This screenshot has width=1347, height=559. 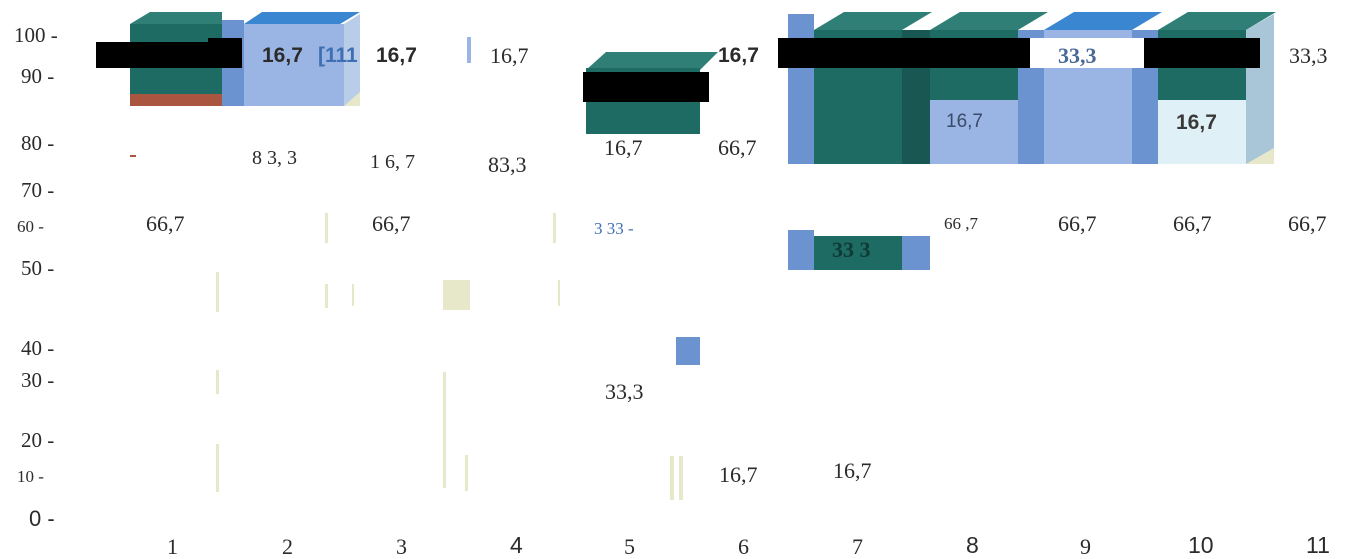 I want to click on x-tick-label: 1, so click(x=172, y=546).